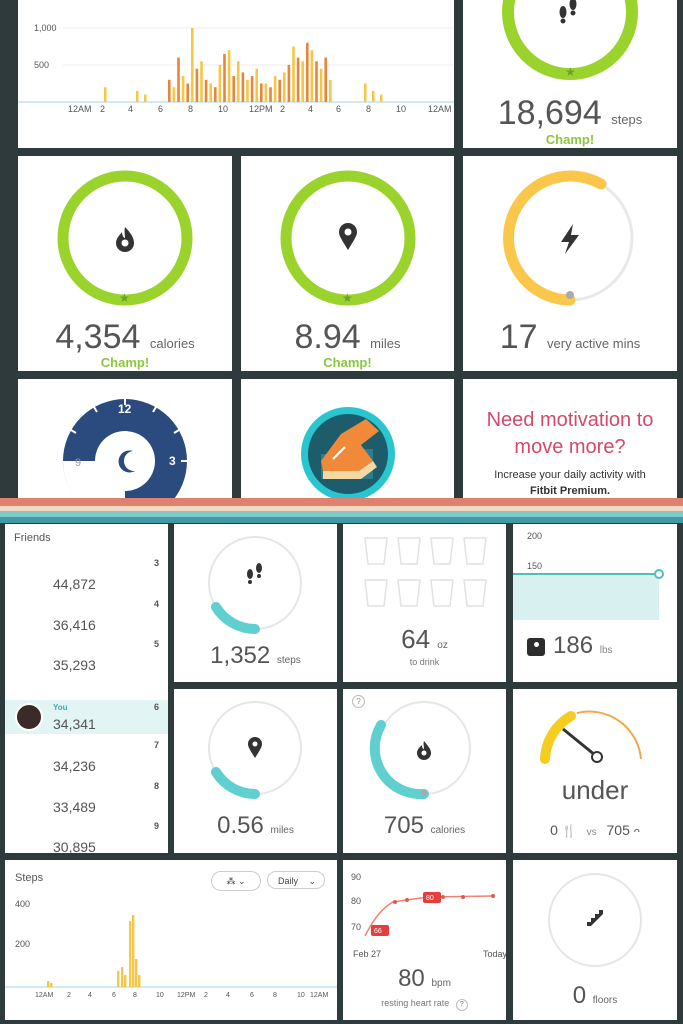  I want to click on avatar, so click(29, 716).